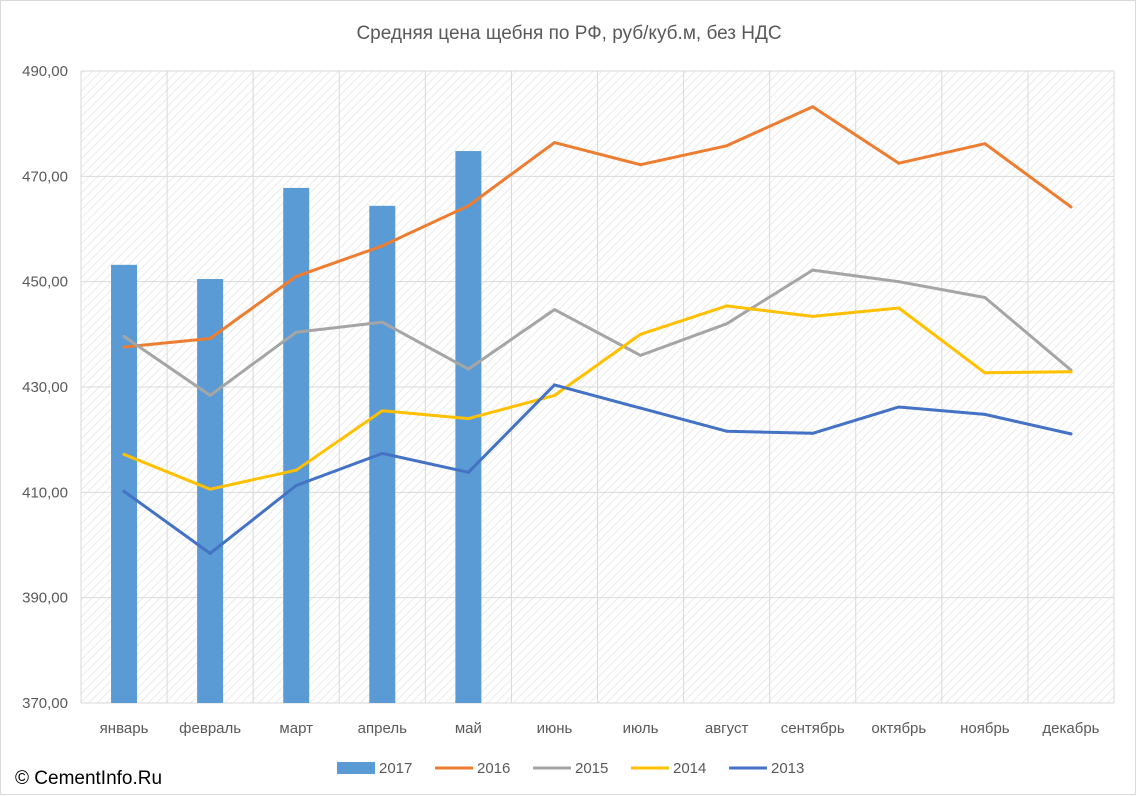 Image resolution: width=1136 pixels, height=796 pixels. What do you see at coordinates (727, 146) in the screenshot?
I see `point-2016-август` at bounding box center [727, 146].